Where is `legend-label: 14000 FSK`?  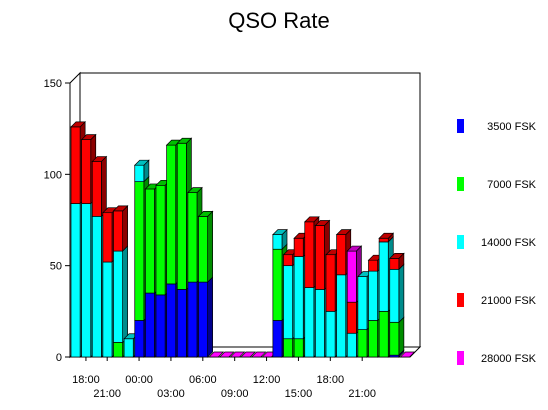 legend-label: 14000 FSK is located at coordinates (509, 243).